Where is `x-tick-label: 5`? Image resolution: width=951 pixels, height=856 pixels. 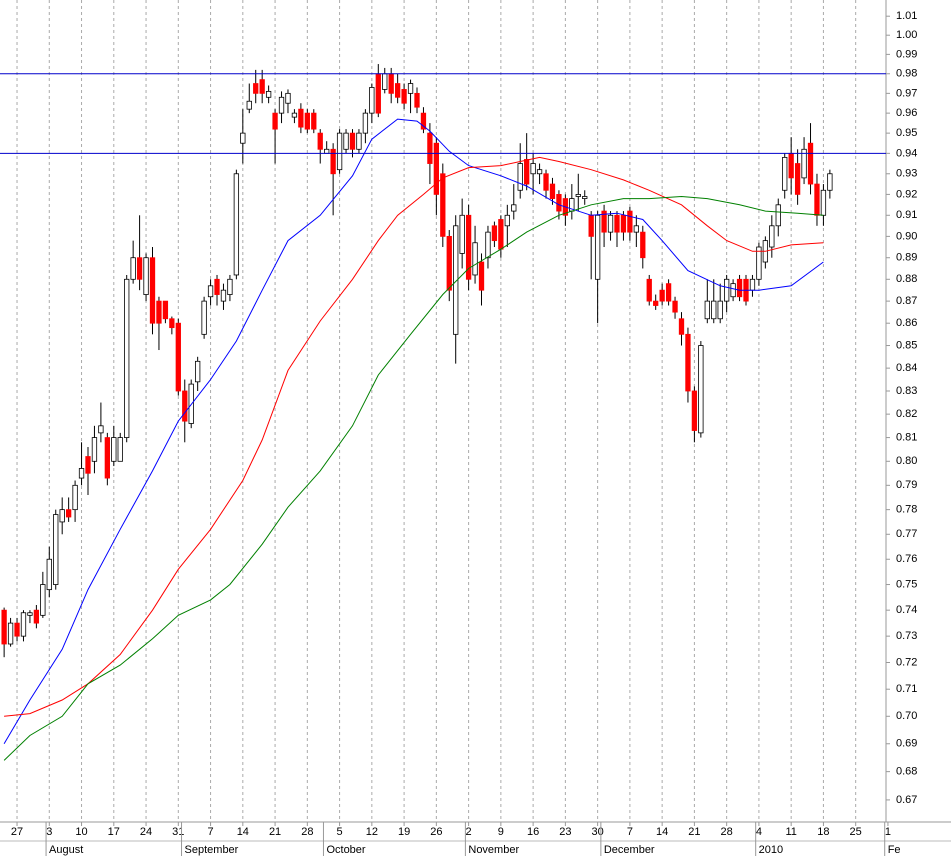 x-tick-label: 5 is located at coordinates (340, 832).